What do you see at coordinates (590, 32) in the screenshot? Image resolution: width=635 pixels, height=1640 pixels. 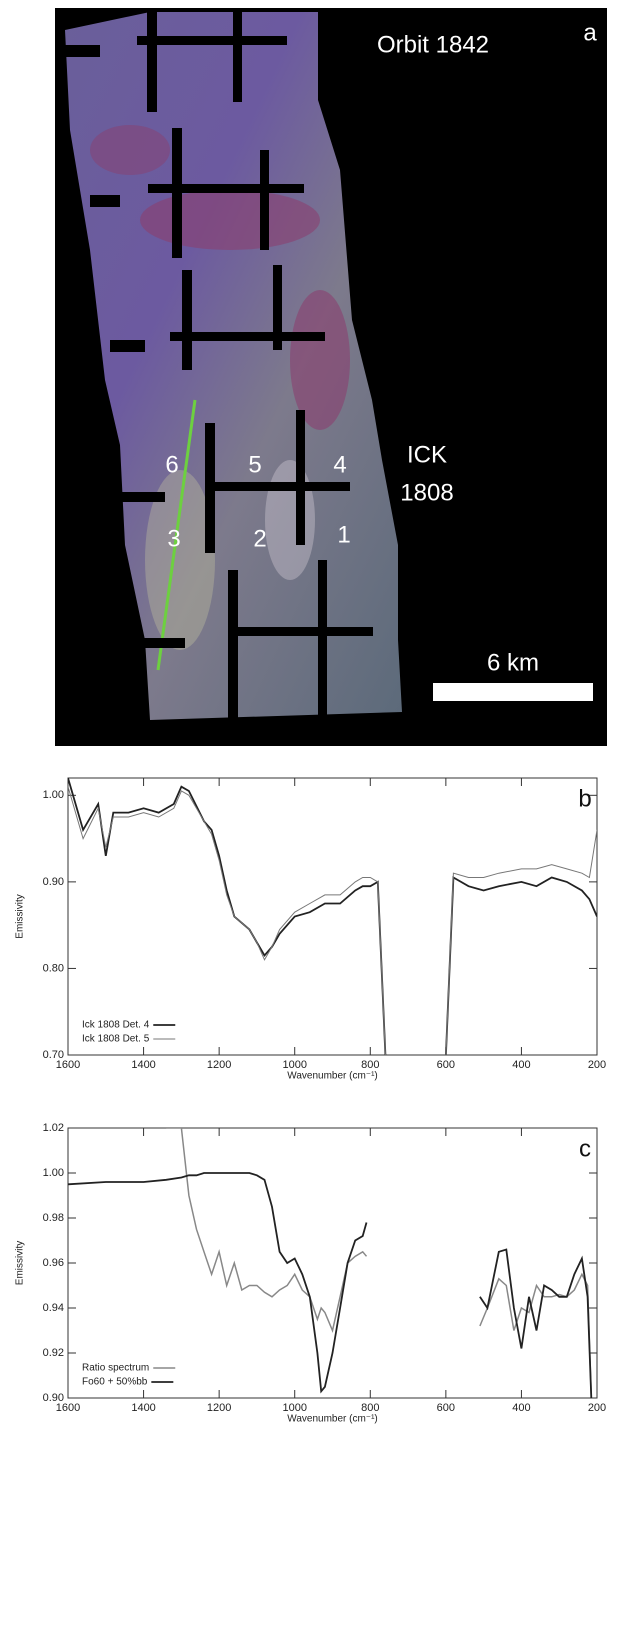 I see `panel-letter: a` at bounding box center [590, 32].